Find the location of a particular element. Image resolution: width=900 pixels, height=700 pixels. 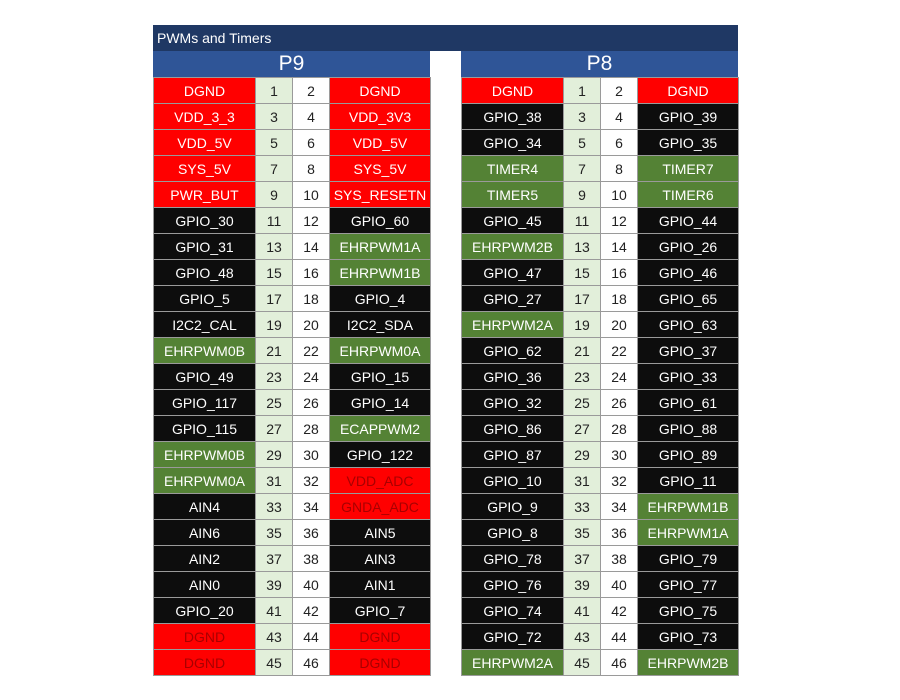

left-pin-number: 5 is located at coordinates (274, 142).